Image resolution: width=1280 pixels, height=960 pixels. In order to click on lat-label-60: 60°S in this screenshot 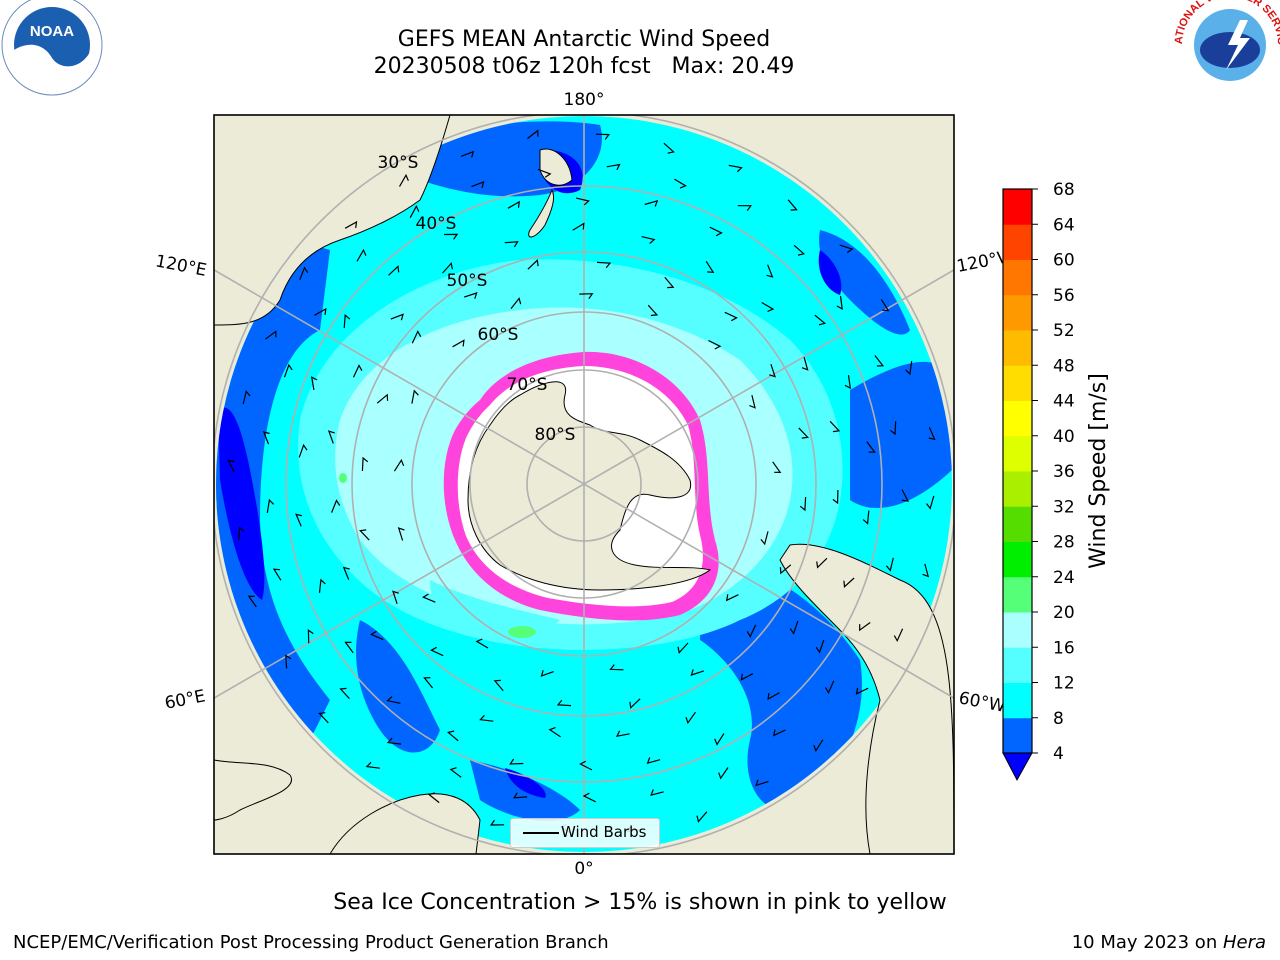, I will do `click(498, 335)`.